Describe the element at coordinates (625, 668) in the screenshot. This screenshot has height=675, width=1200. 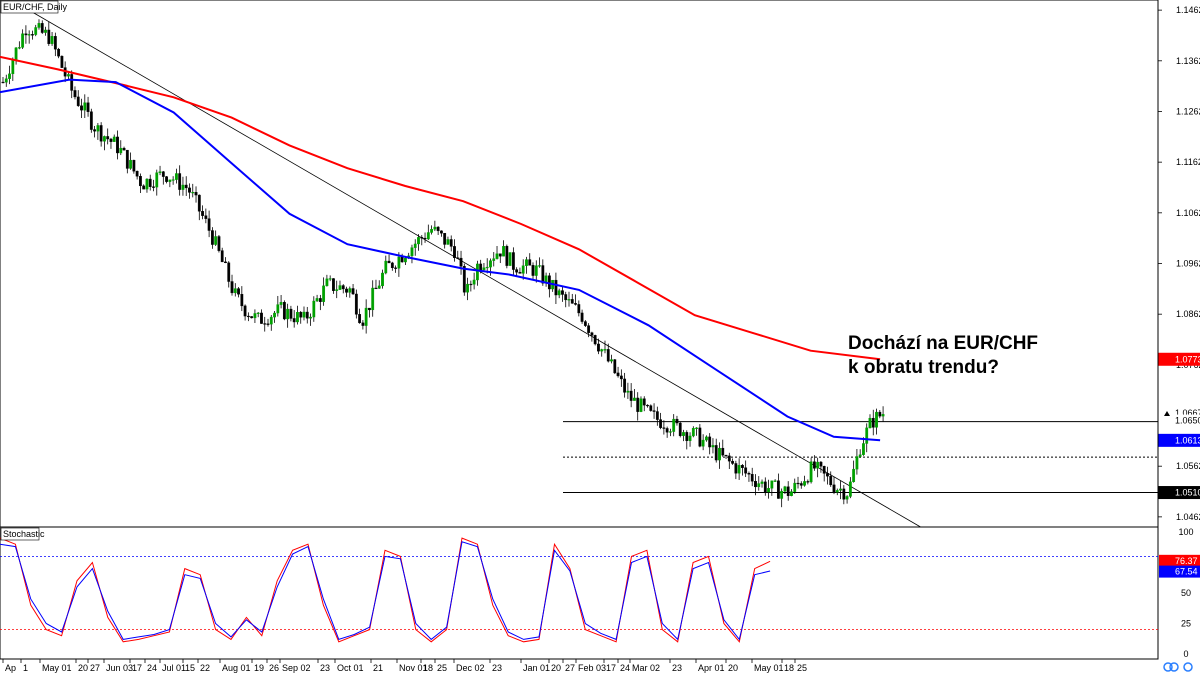
I see `date-tick-label: 24` at that location.